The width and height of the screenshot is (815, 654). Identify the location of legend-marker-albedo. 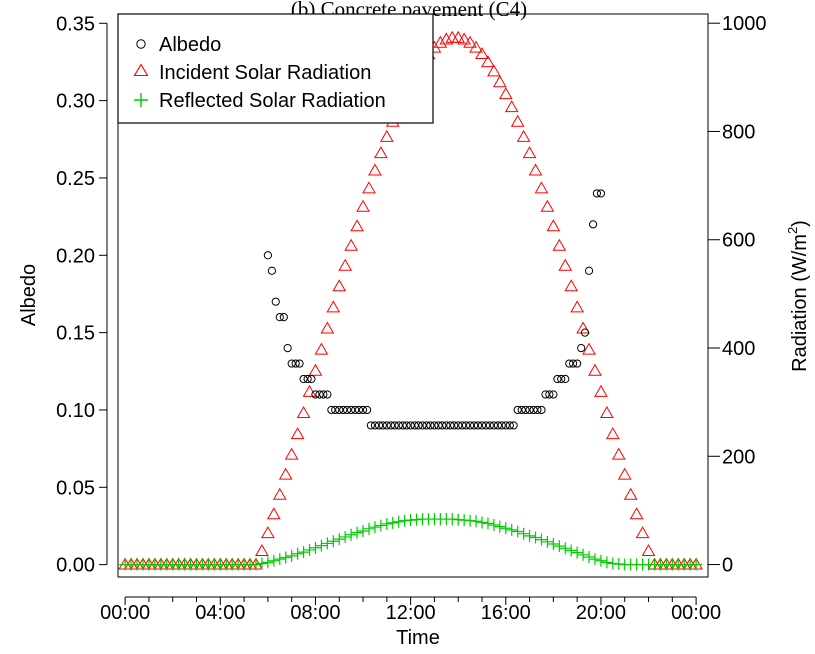
(141, 44).